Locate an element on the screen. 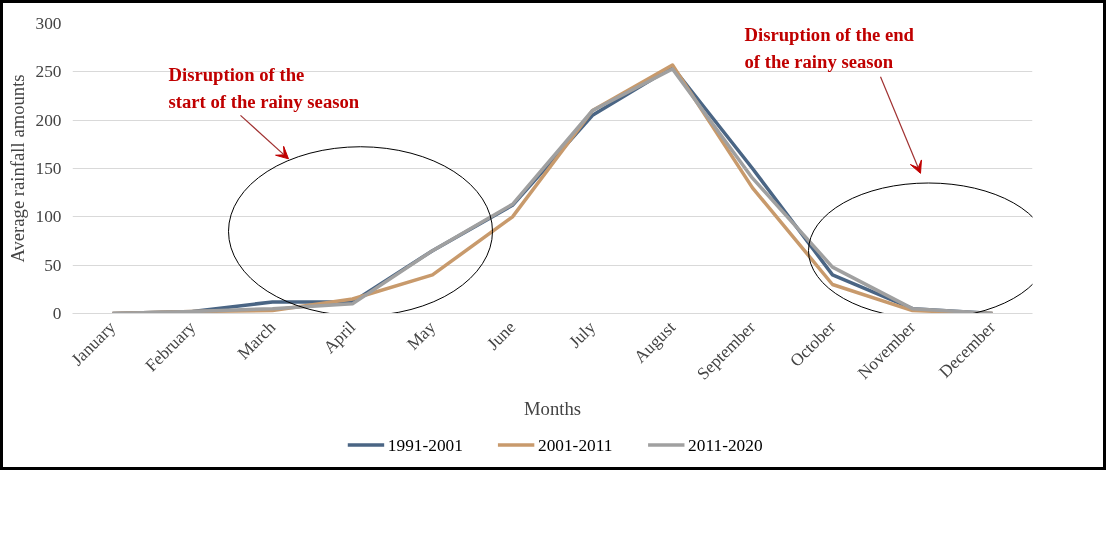  y-tick-label: 50 is located at coordinates (53, 265).